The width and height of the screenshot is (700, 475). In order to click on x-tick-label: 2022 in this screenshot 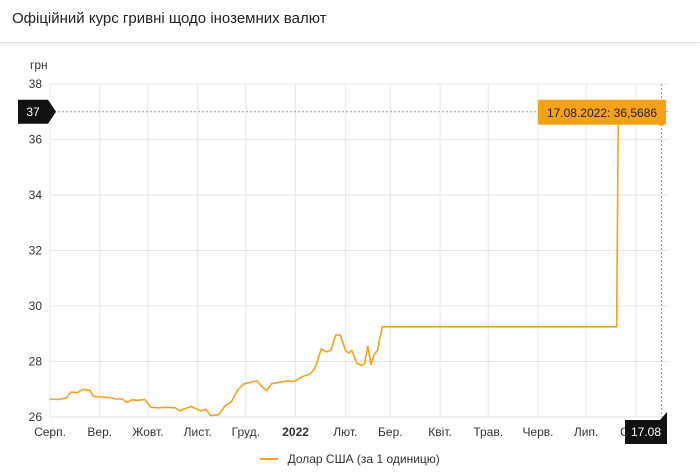, I will do `click(295, 432)`.